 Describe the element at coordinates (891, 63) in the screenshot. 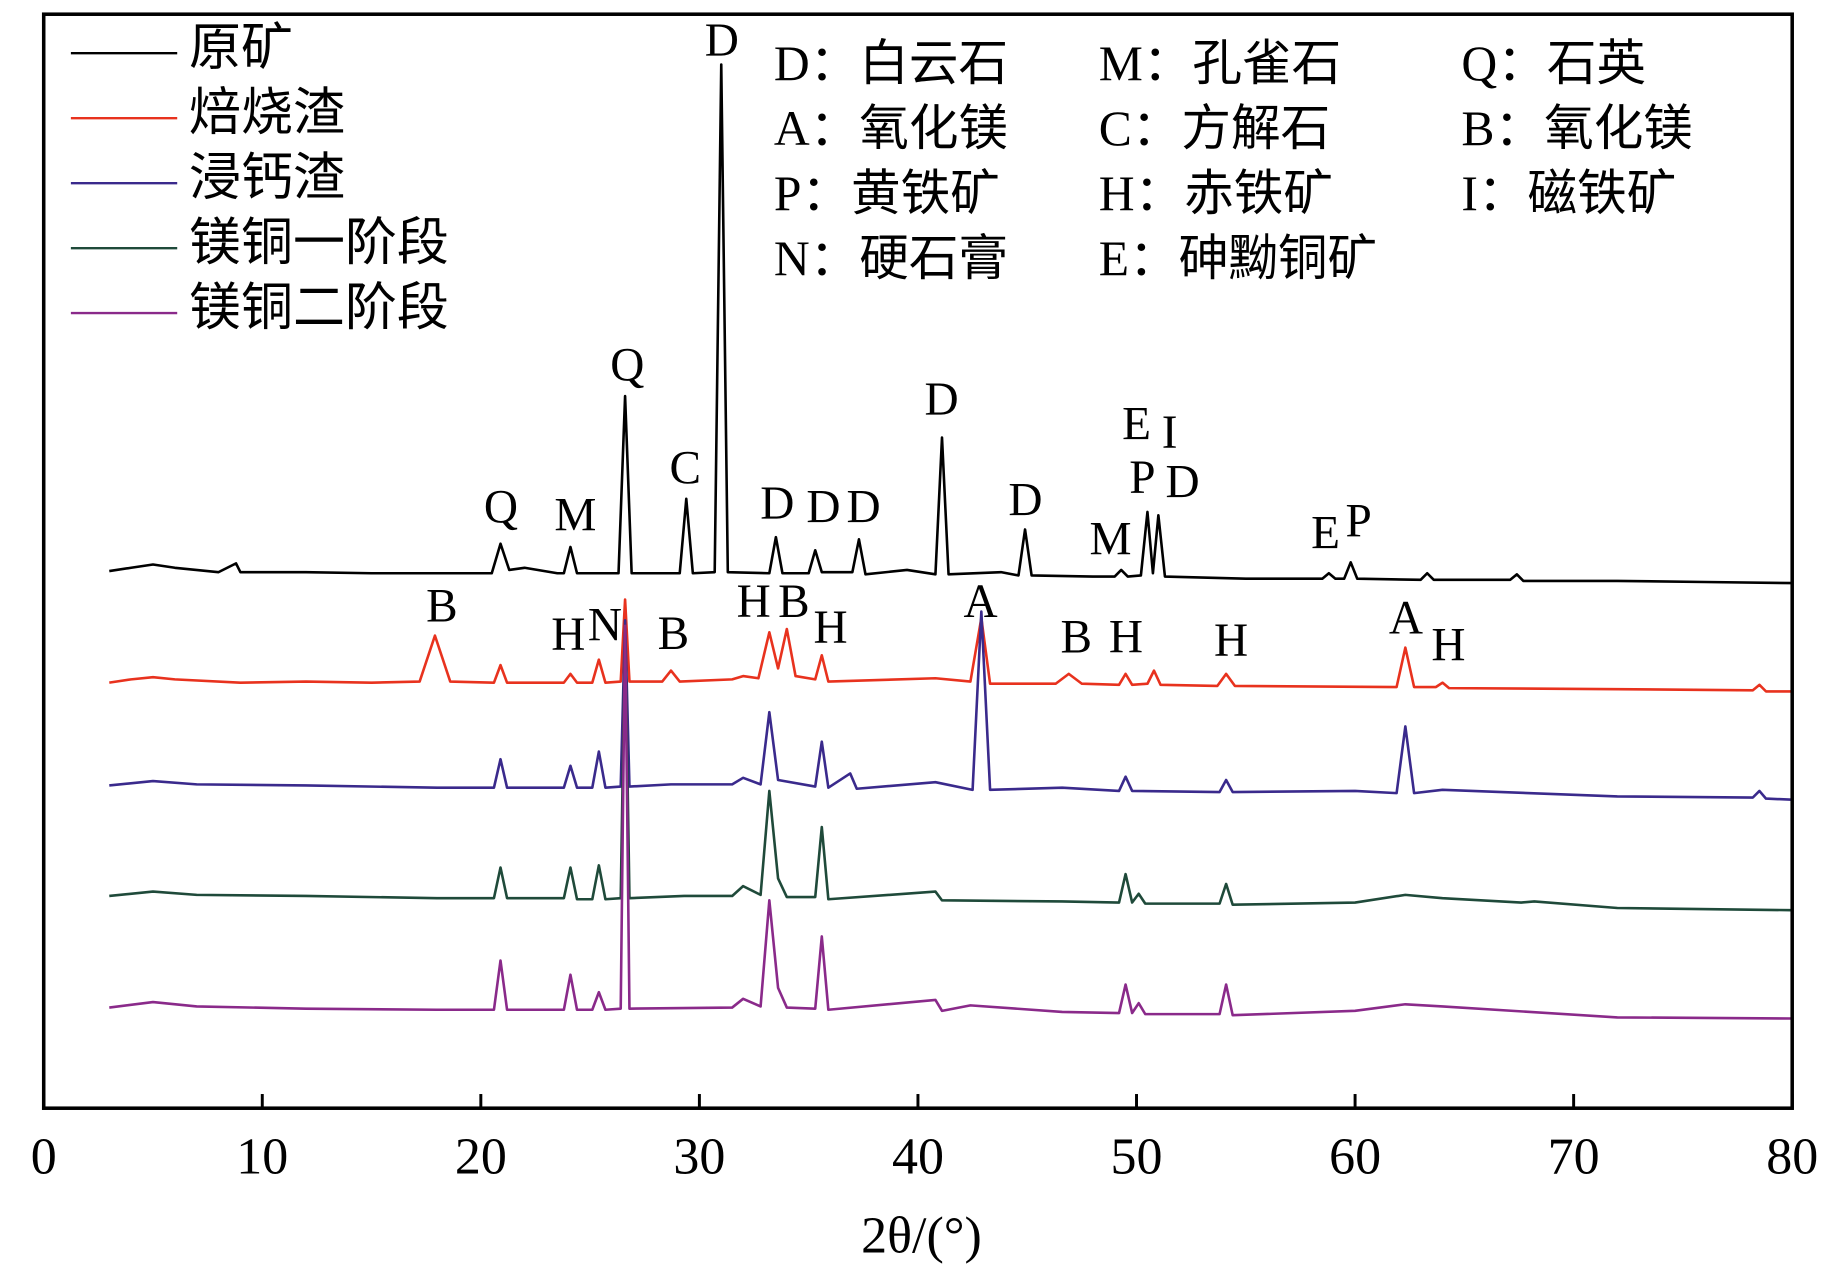

I see `phase-key-entry: D：白云石` at that location.